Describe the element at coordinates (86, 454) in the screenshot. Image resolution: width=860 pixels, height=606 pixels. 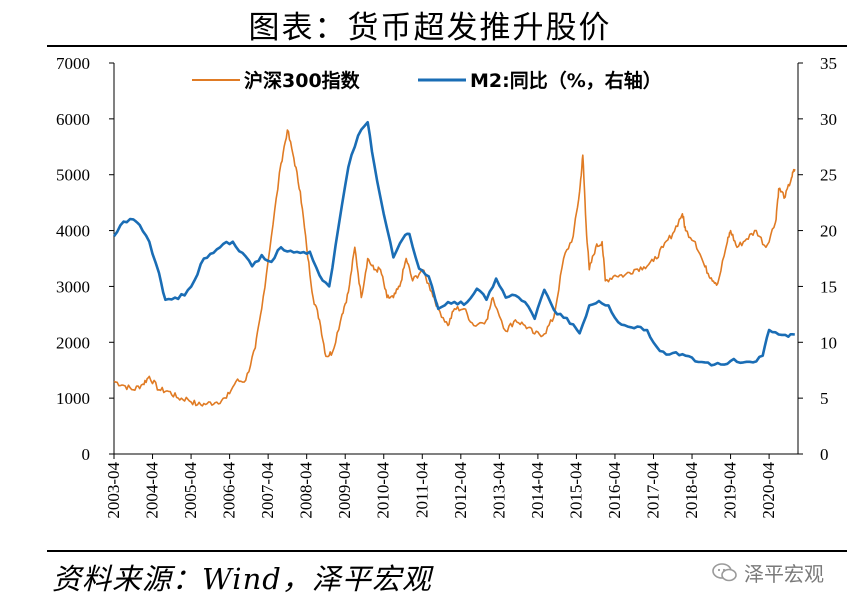
I see `left-tick-label: 0` at that location.